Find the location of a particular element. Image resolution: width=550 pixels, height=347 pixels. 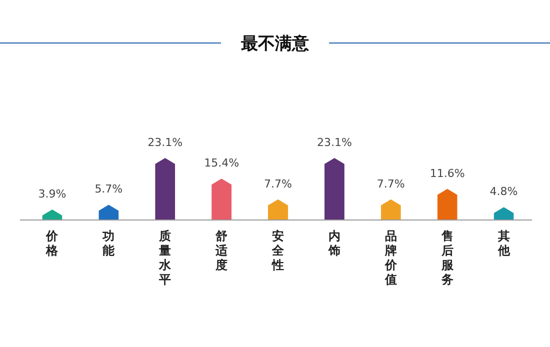

x-tick-label: 价格 is located at coordinates (52, 243).